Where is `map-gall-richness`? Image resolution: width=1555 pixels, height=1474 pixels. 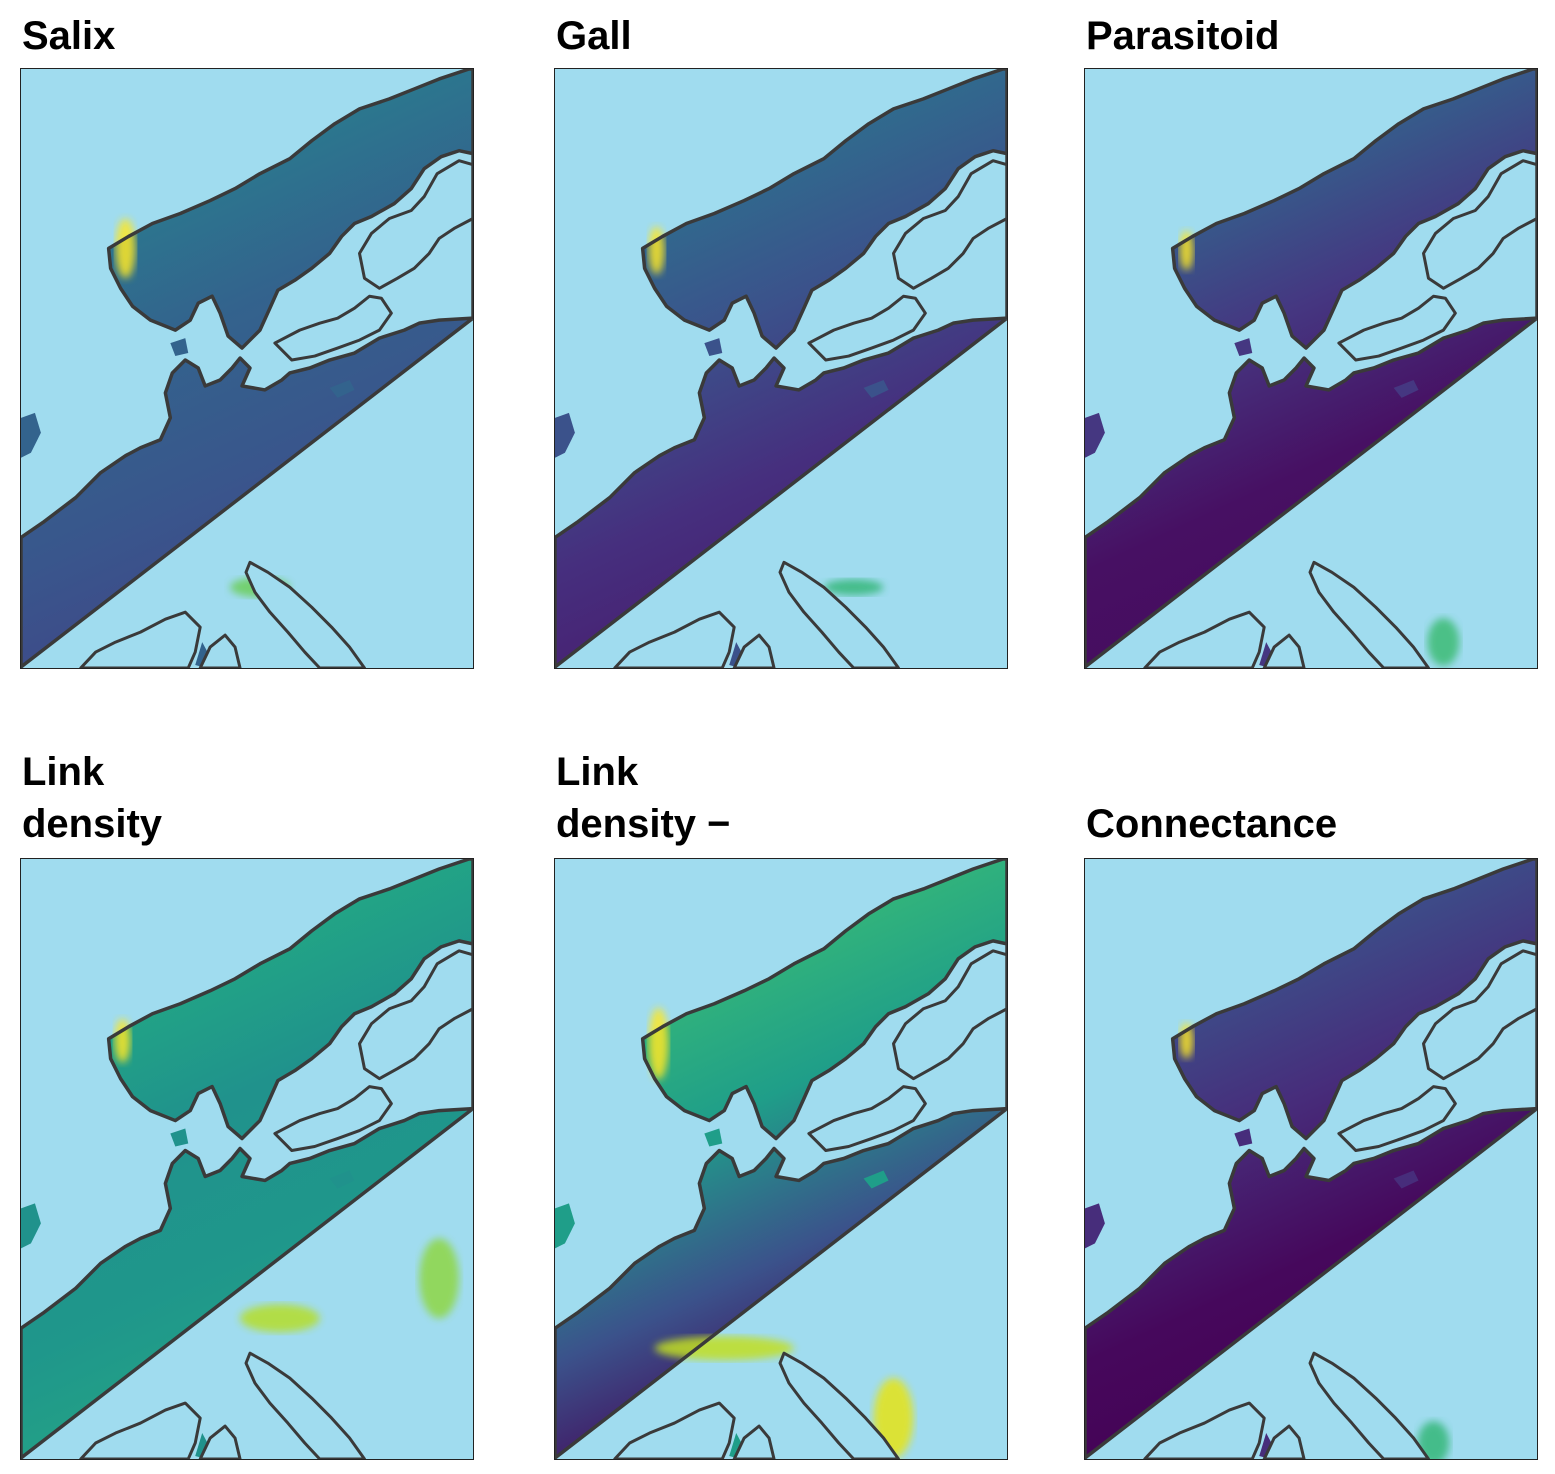 map-gall-richness is located at coordinates (781, 368).